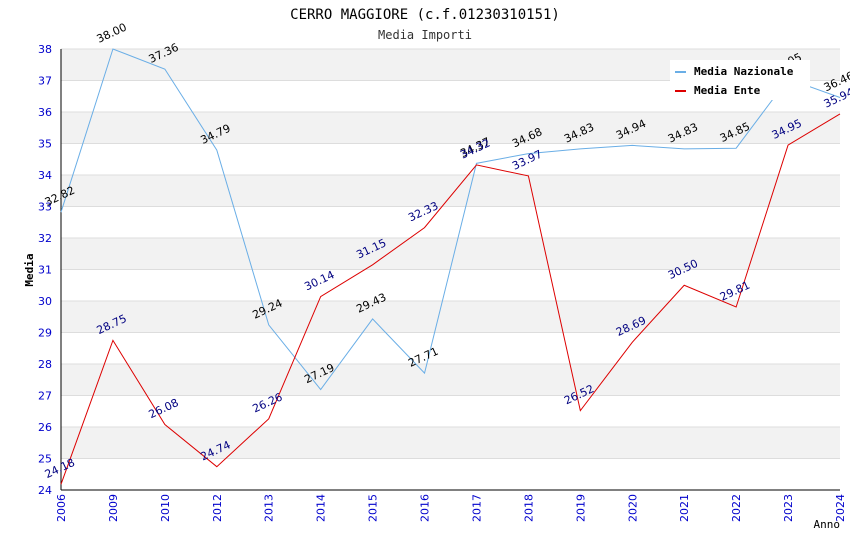 This screenshot has width=850, height=550. What do you see at coordinates (527, 160) in the screenshot?
I see `data-label: 33.97` at bounding box center [527, 160].